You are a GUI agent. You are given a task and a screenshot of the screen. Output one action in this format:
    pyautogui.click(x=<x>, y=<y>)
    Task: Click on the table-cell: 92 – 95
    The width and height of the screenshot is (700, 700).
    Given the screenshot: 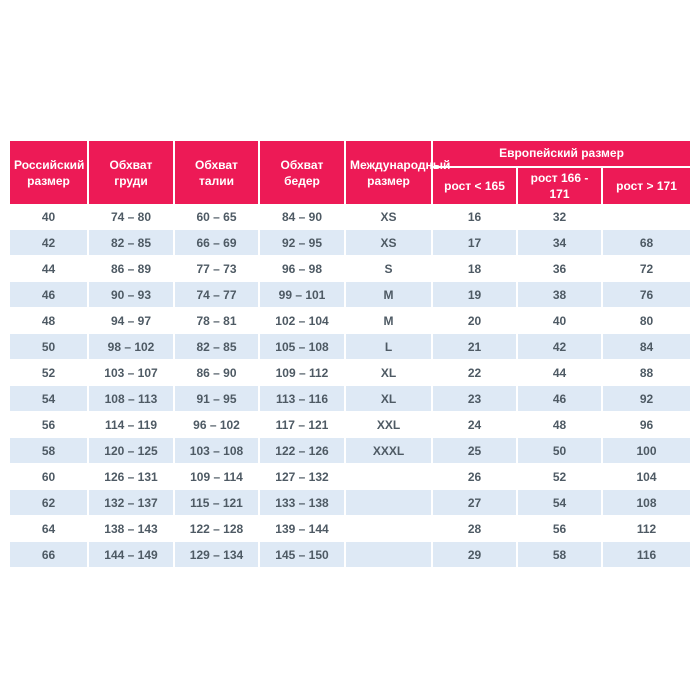 What is the action you would take?
    pyautogui.click(x=303, y=243)
    